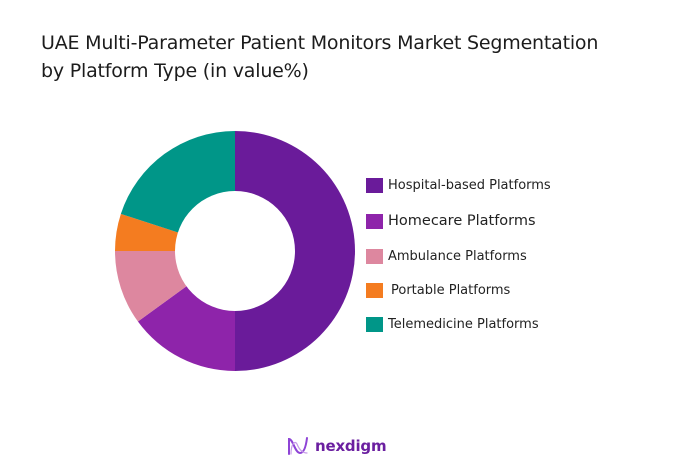 This screenshot has width=680, height=474. Describe the element at coordinates (351, 446) in the screenshot. I see `logo-text: nexdigm` at that location.